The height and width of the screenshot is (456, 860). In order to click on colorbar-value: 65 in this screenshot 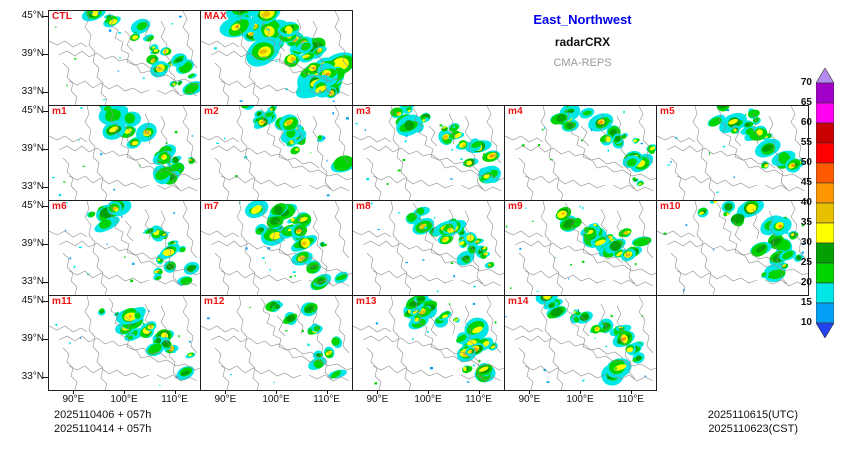, I will do `click(806, 102)`.